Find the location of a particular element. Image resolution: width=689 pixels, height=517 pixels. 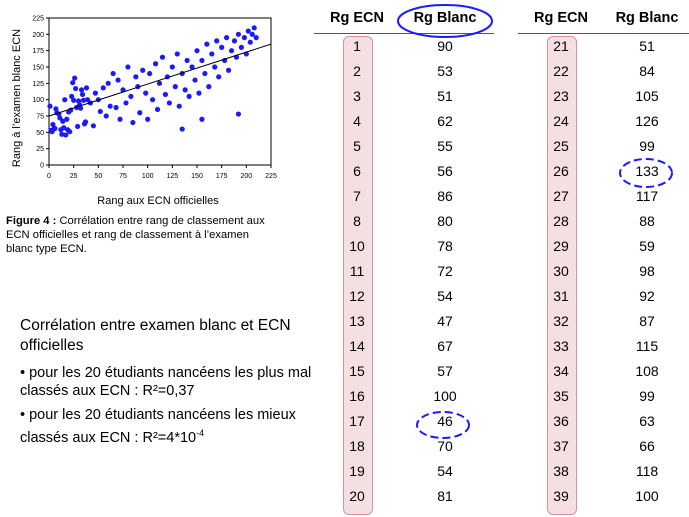

y-tick-label: 25 is located at coordinates (40, 149).